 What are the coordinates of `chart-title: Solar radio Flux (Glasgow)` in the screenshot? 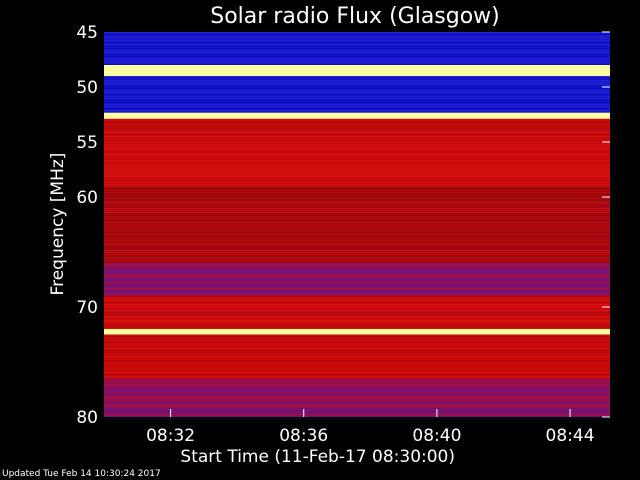 It's located at (355, 16).